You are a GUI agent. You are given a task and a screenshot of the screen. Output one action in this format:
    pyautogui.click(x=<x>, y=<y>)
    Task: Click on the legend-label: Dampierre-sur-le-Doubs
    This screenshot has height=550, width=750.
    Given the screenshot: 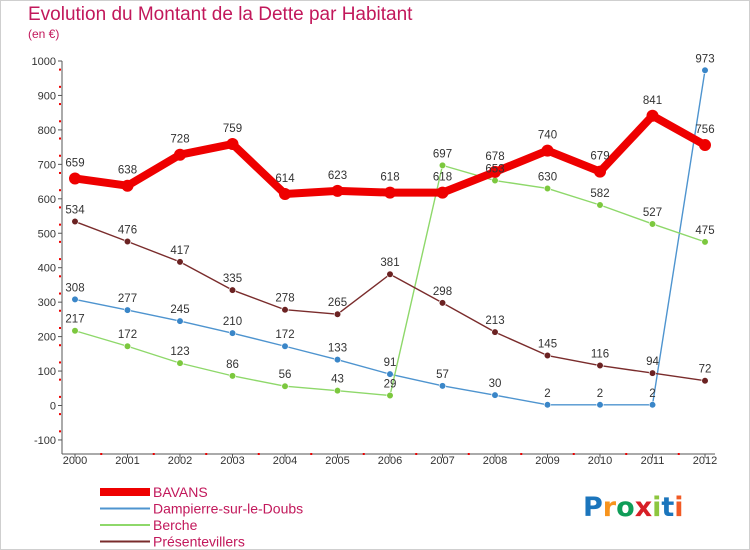 What is the action you would take?
    pyautogui.click(x=228, y=509)
    